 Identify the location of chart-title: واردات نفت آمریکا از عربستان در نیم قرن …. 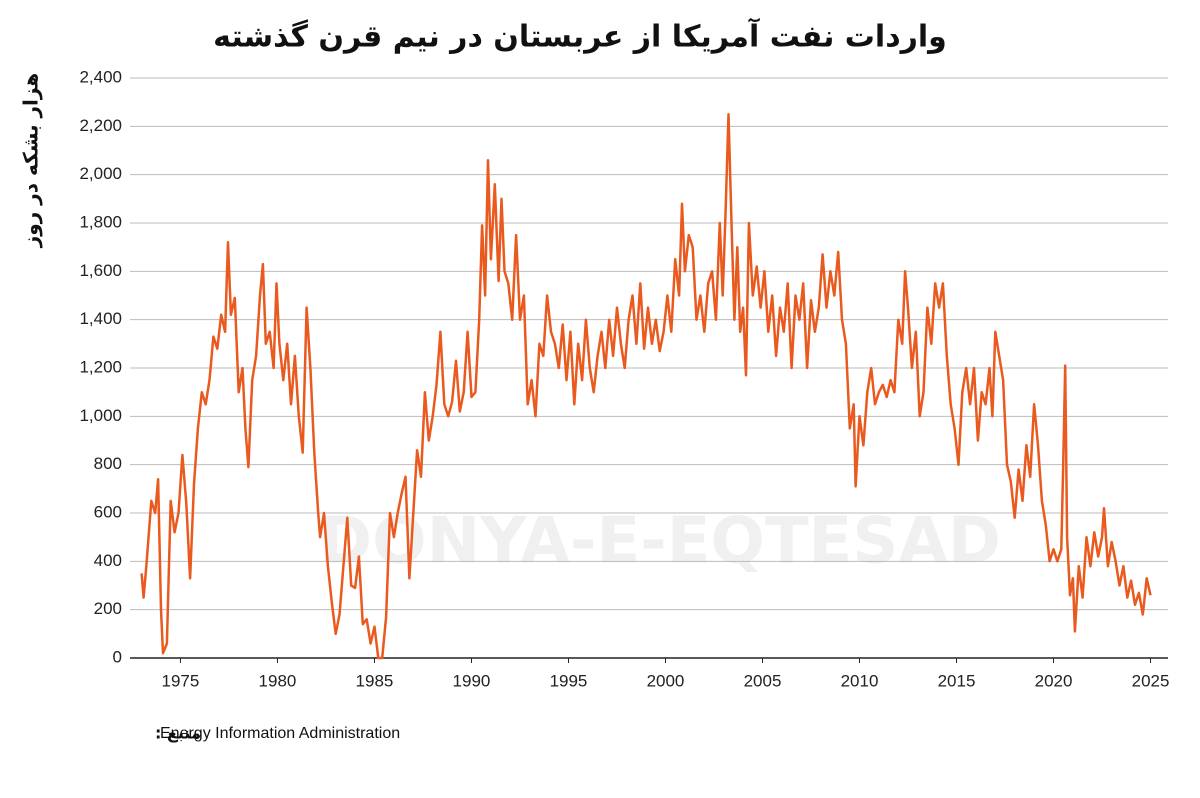
(580, 36).